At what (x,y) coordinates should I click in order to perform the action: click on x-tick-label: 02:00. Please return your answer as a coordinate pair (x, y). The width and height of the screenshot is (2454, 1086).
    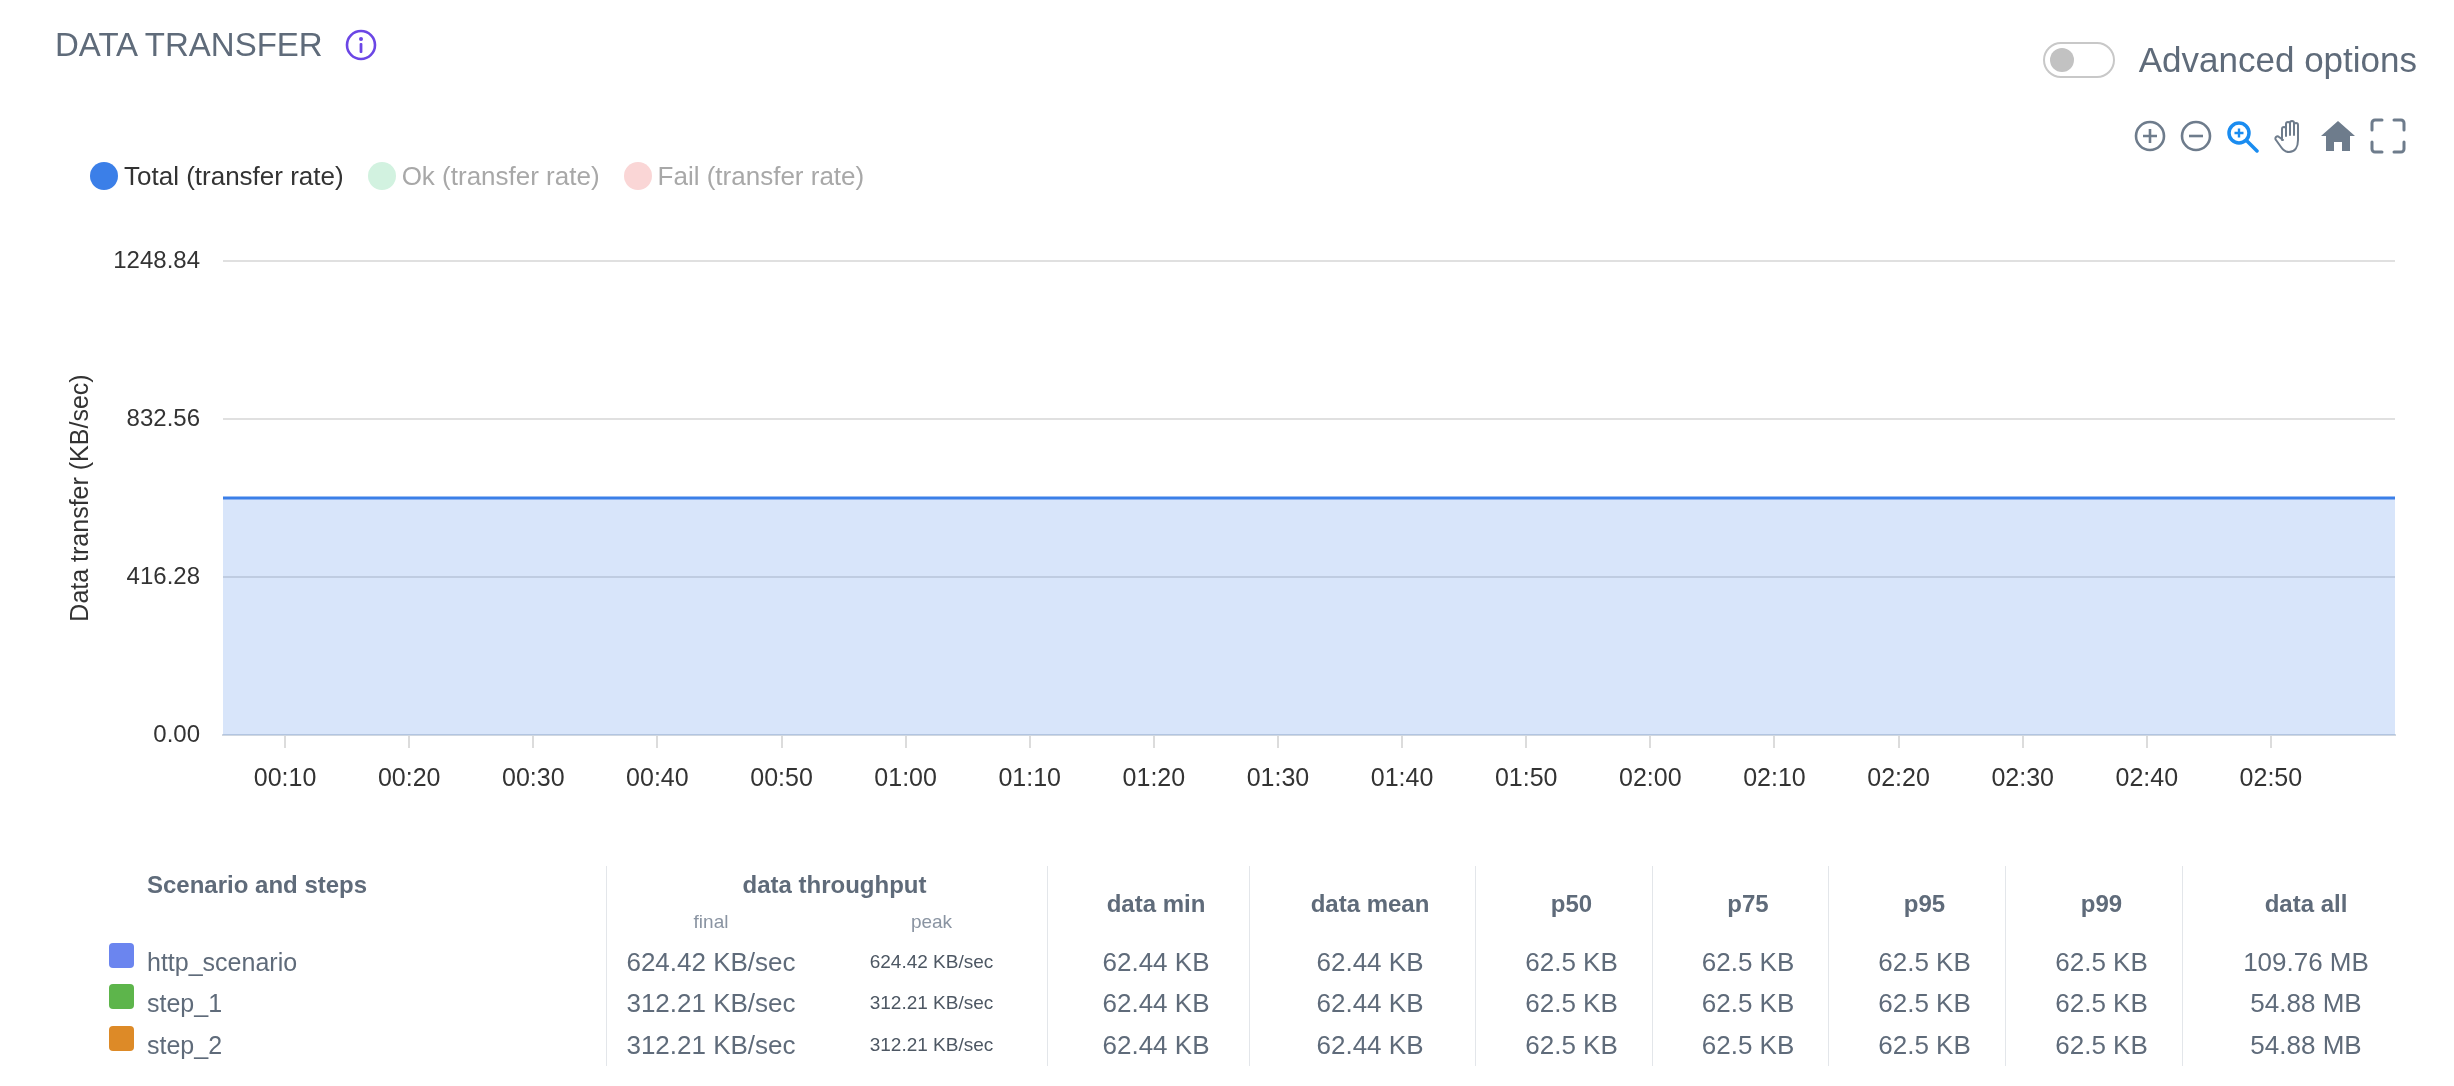
    Looking at the image, I should click on (1650, 776).